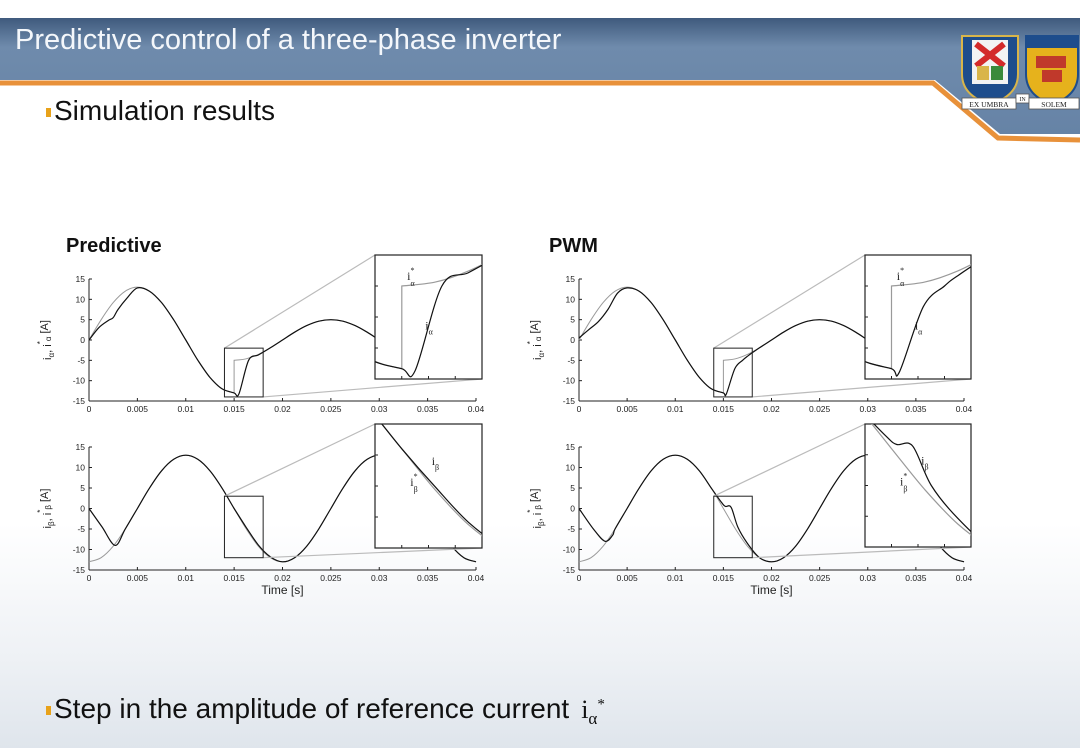 The height and width of the screenshot is (748, 1080). What do you see at coordinates (601, 704) in the screenshot?
I see `symbol-sup: *` at bounding box center [601, 704].